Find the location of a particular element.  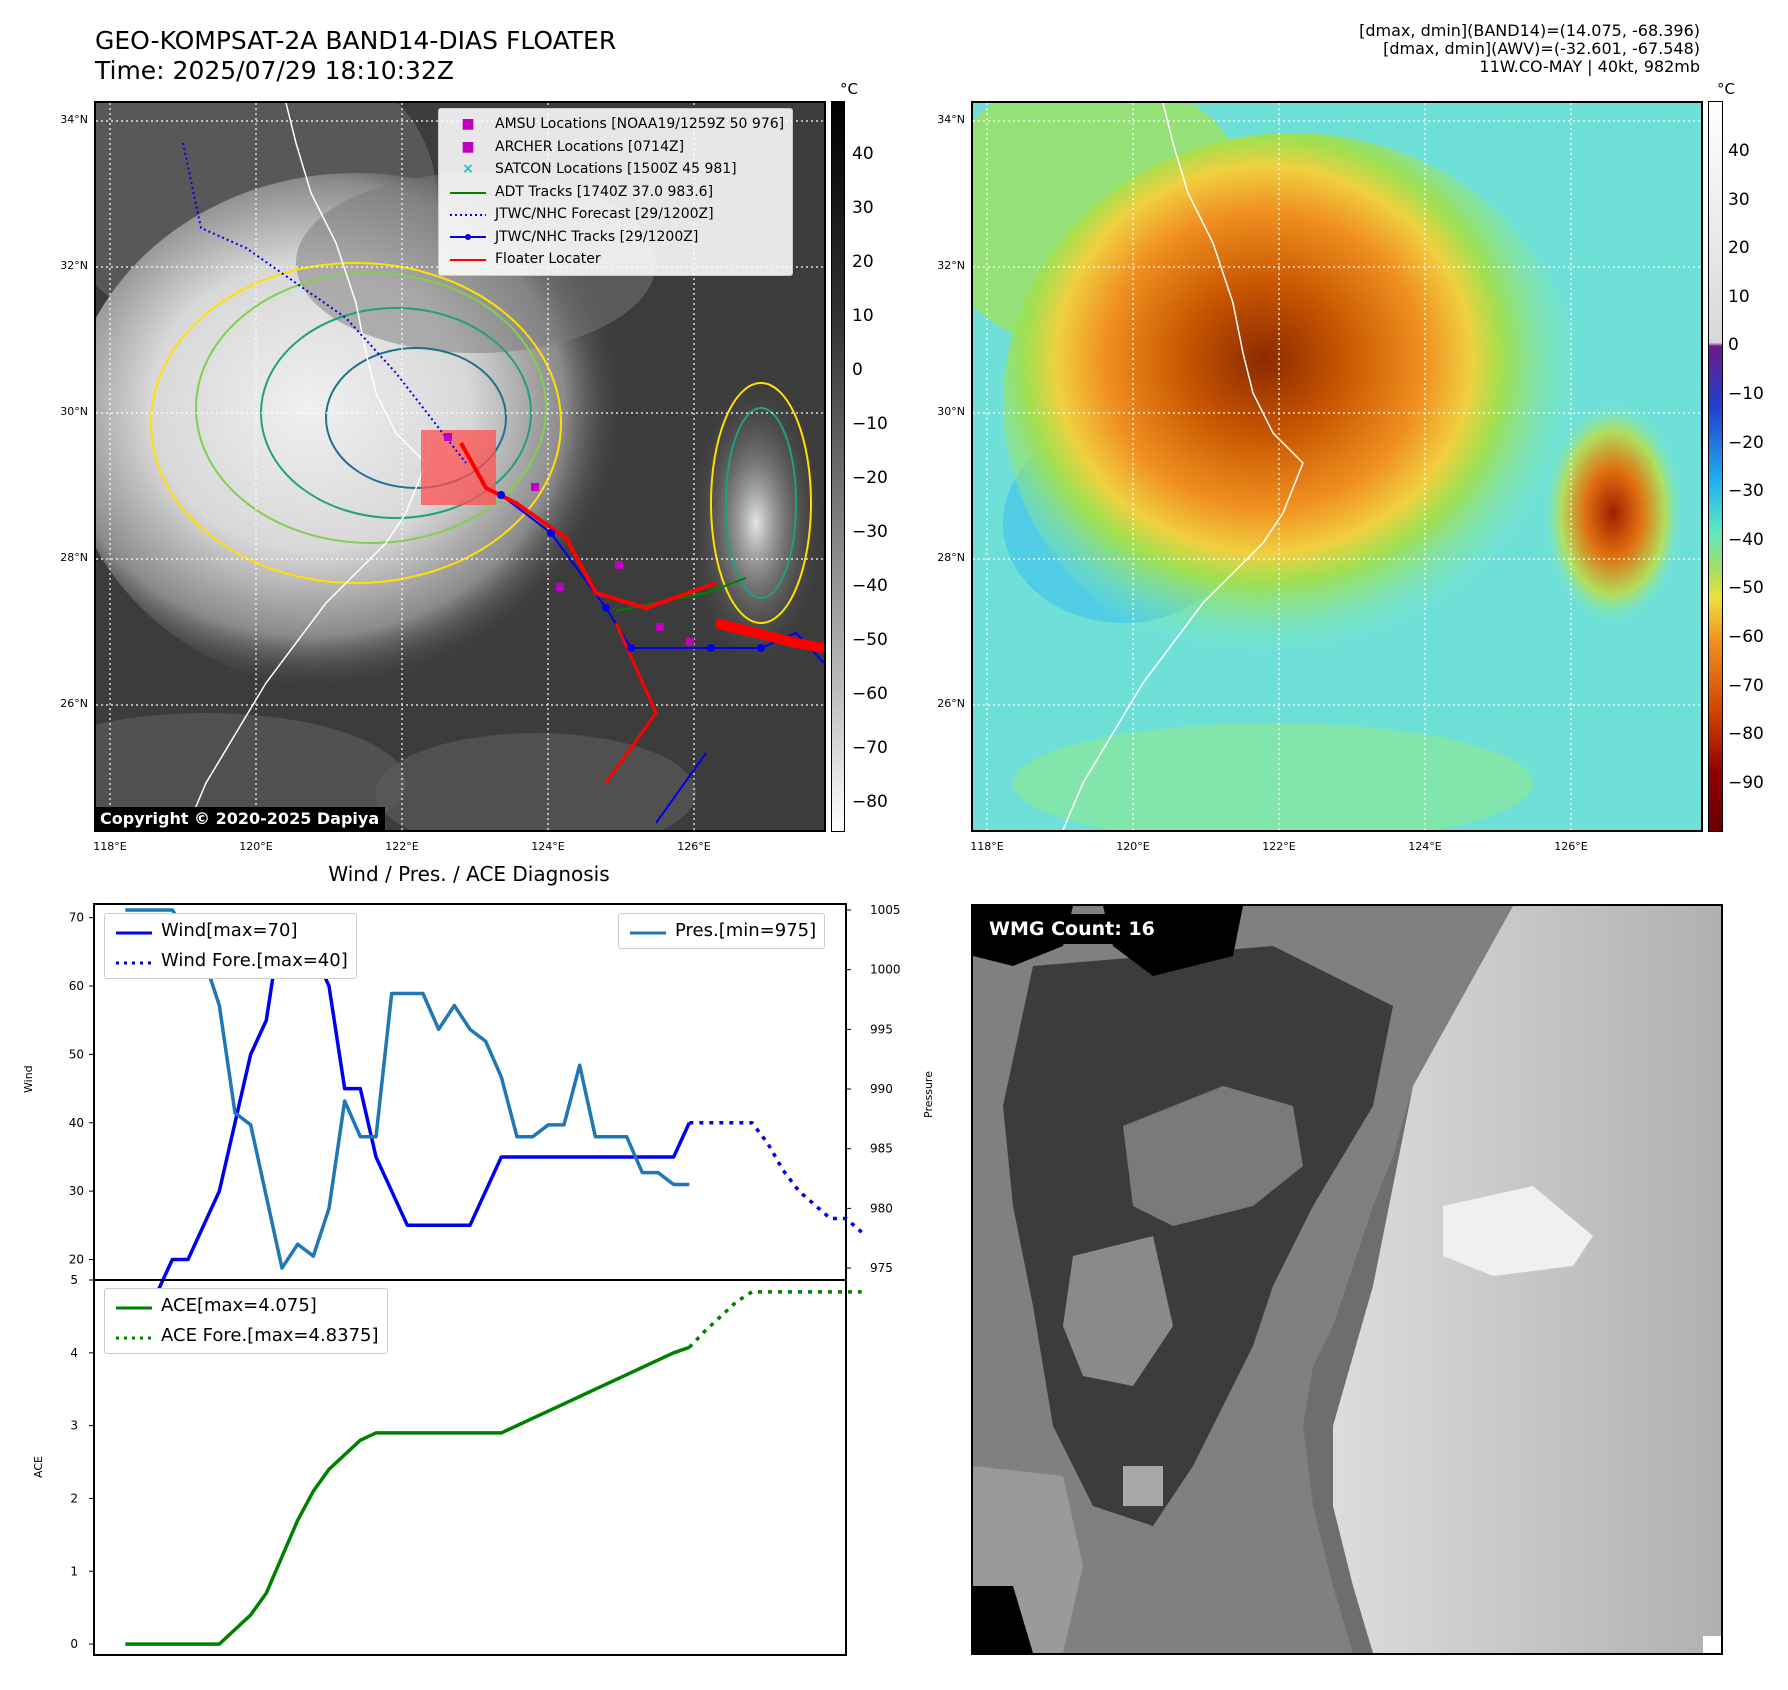

legend-ace: ACE[max=4.075] is located at coordinates (246, 1306).